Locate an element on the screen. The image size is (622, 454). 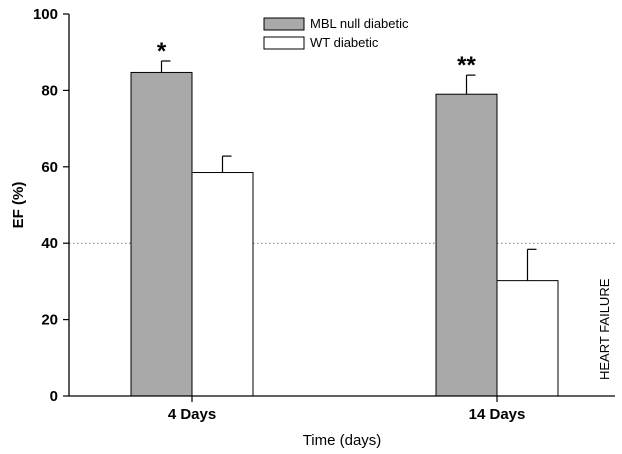
annotations-layer: * ** is located at coordinates (317, 58).